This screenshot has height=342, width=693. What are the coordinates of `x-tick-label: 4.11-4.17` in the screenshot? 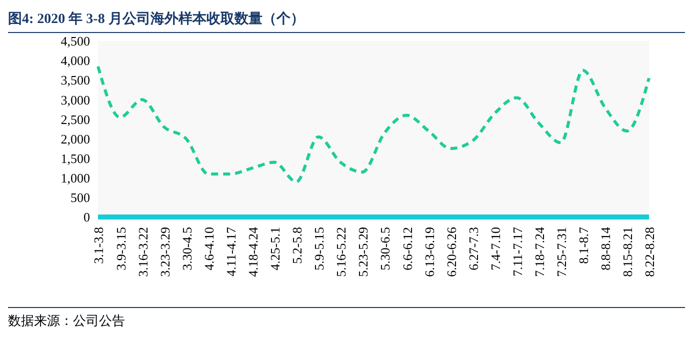 It's located at (230, 251).